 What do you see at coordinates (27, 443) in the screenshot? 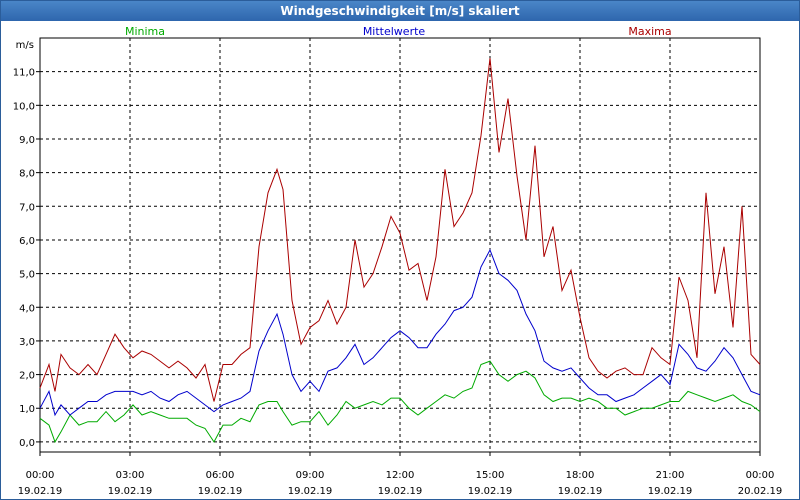
I see `y-tick-label: 0,0` at bounding box center [27, 443].